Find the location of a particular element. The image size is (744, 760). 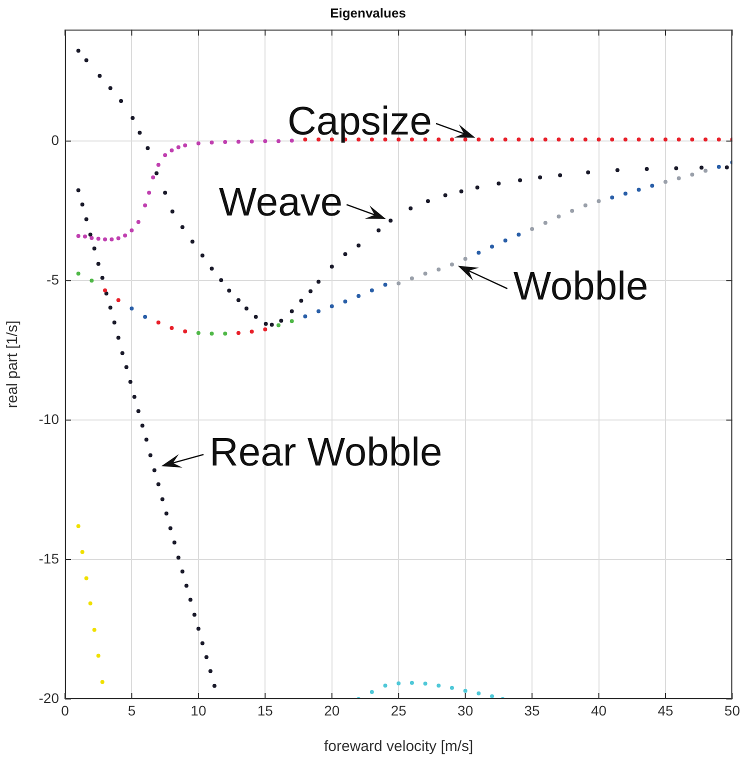

x-tick-label: 25 is located at coordinates (398, 710).